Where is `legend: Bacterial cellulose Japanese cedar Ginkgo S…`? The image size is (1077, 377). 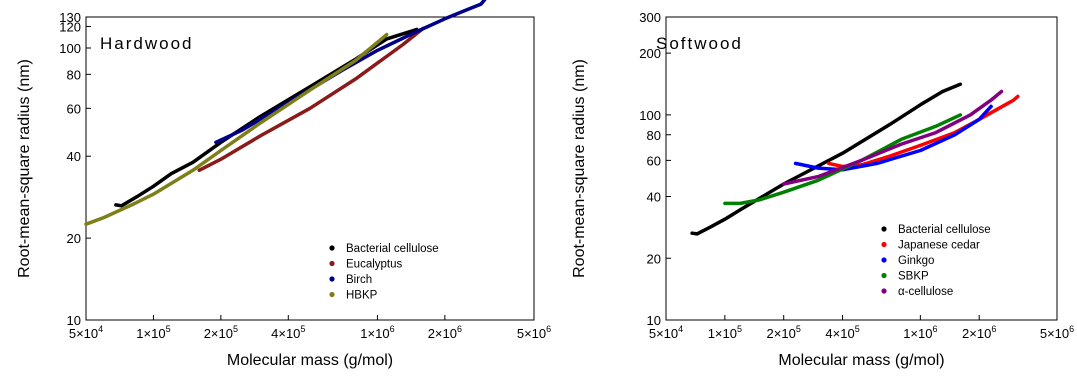
legend: Bacterial cellulose Japanese cedar Ginkgo S… is located at coordinates (936, 261).